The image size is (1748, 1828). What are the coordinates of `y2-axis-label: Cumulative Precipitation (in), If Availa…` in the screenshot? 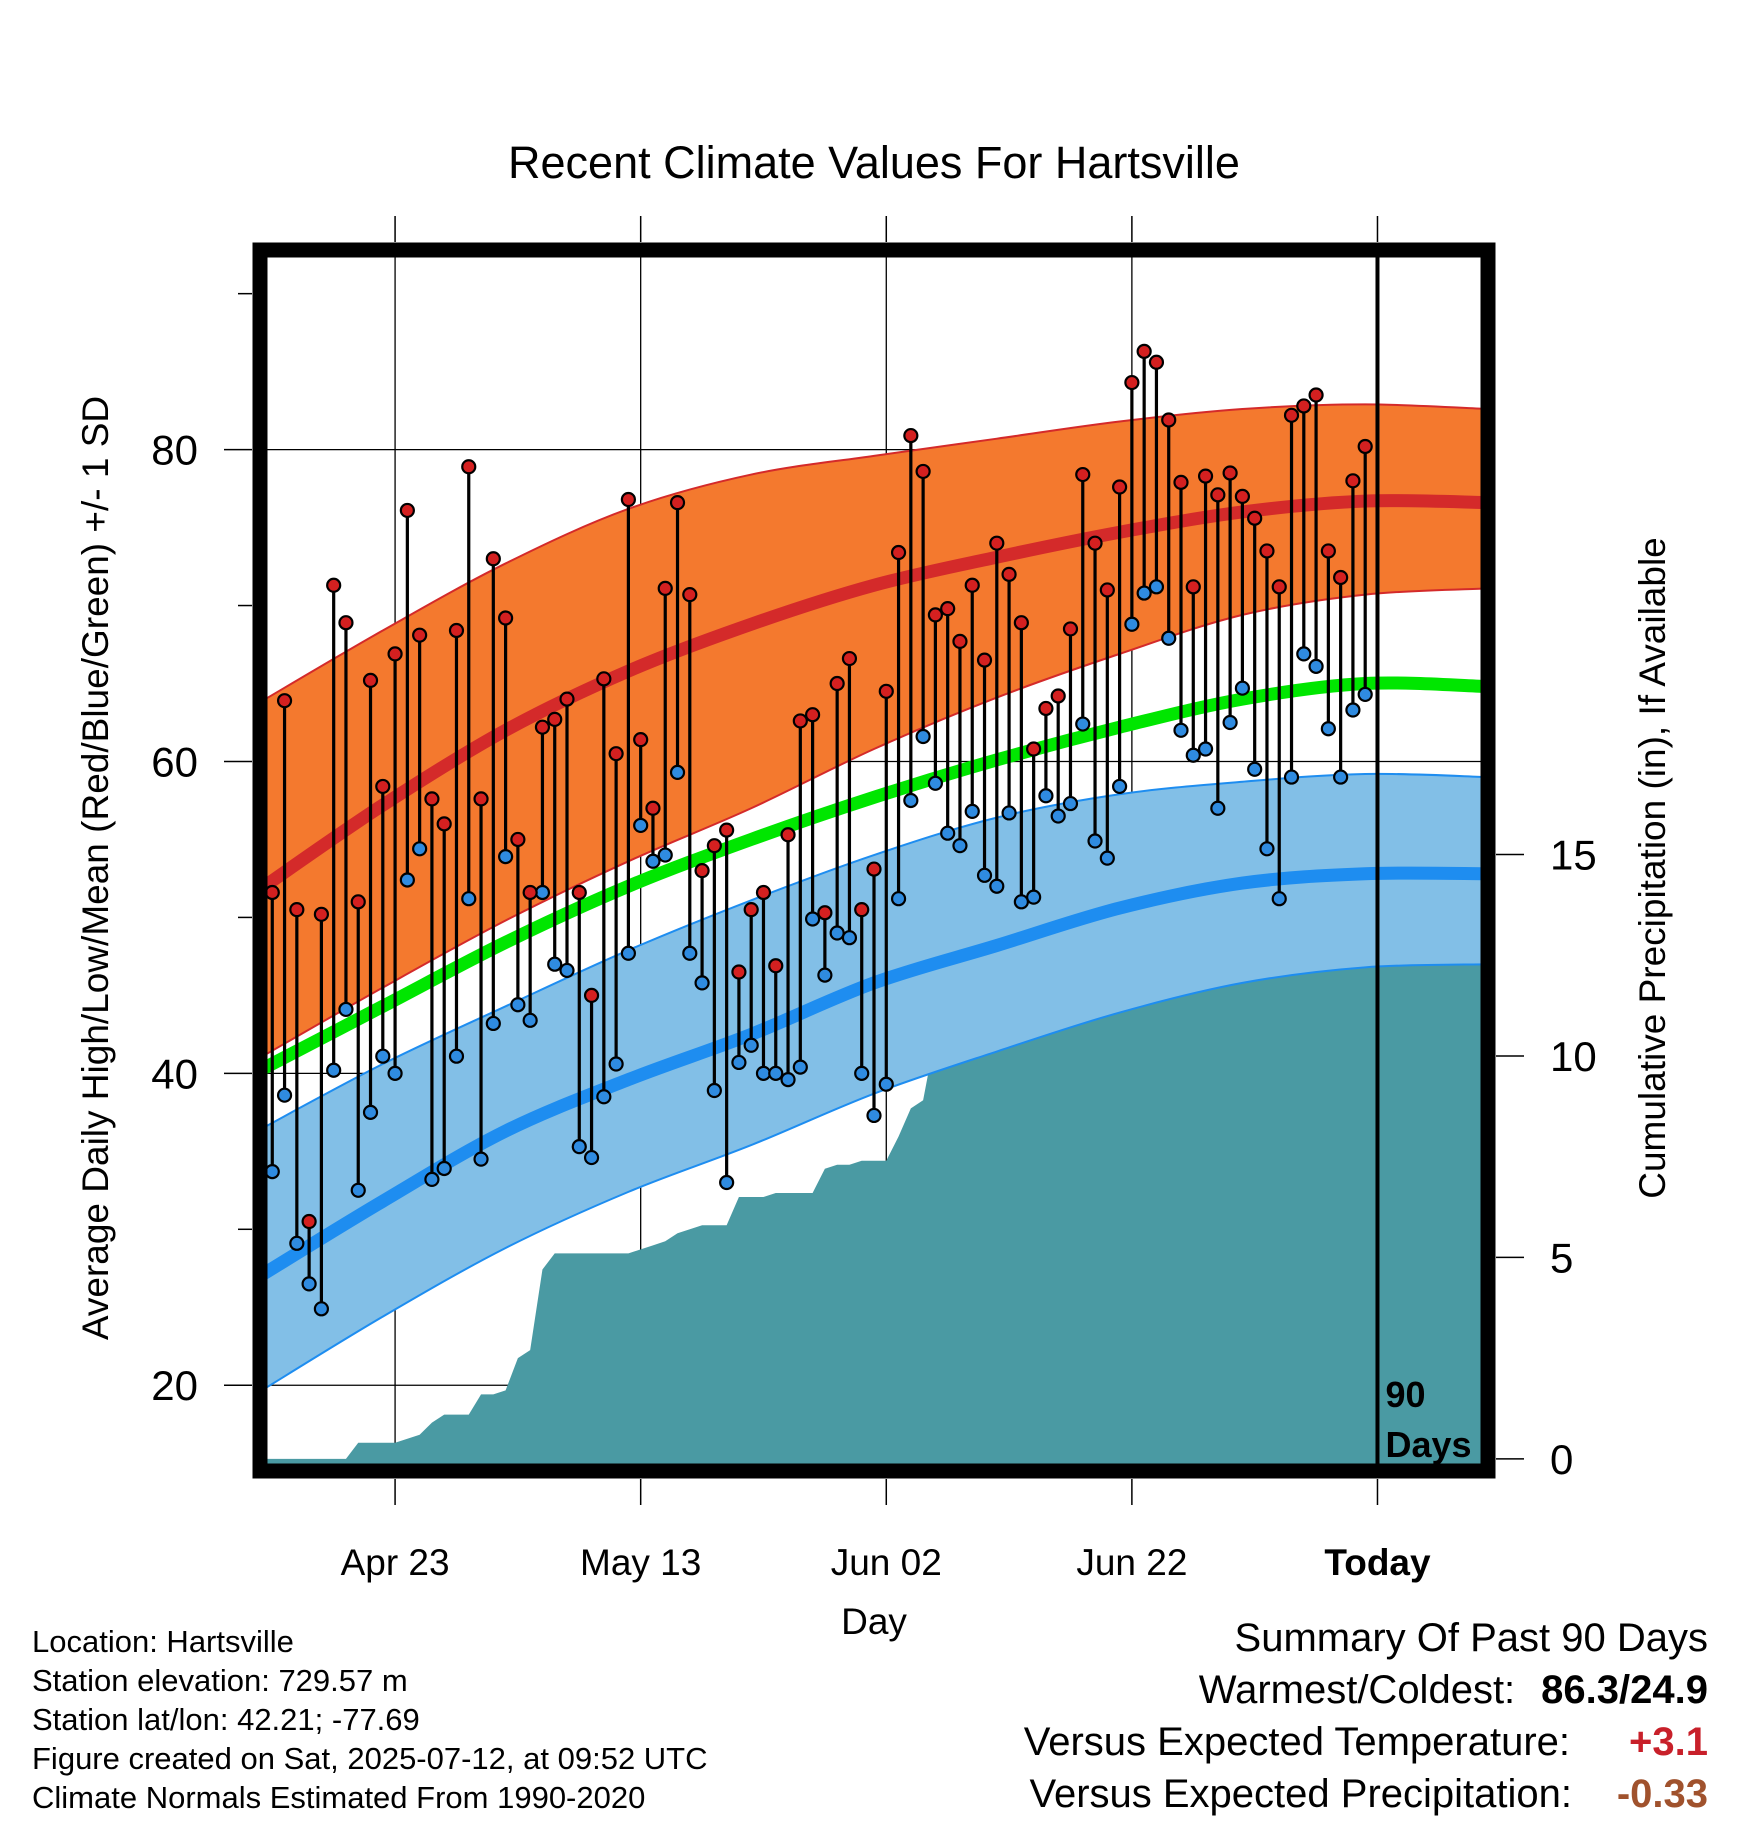 It's located at (1652, 868).